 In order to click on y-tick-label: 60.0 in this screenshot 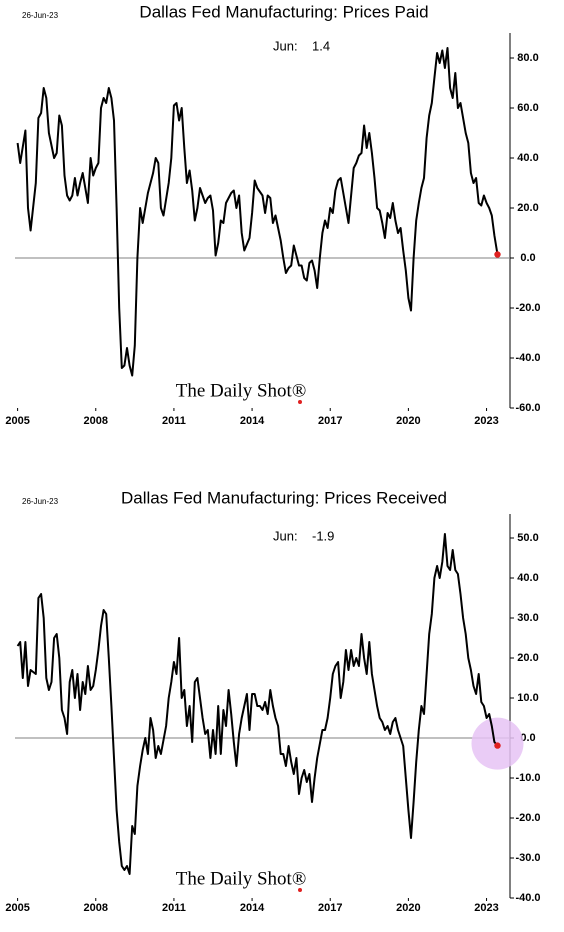, I will do `click(527, 108)`.